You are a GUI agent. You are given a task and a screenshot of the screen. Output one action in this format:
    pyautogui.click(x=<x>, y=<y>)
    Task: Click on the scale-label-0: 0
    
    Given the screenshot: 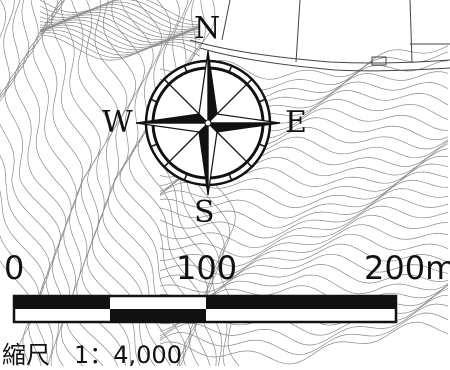 What is the action you would take?
    pyautogui.click(x=14, y=268)
    